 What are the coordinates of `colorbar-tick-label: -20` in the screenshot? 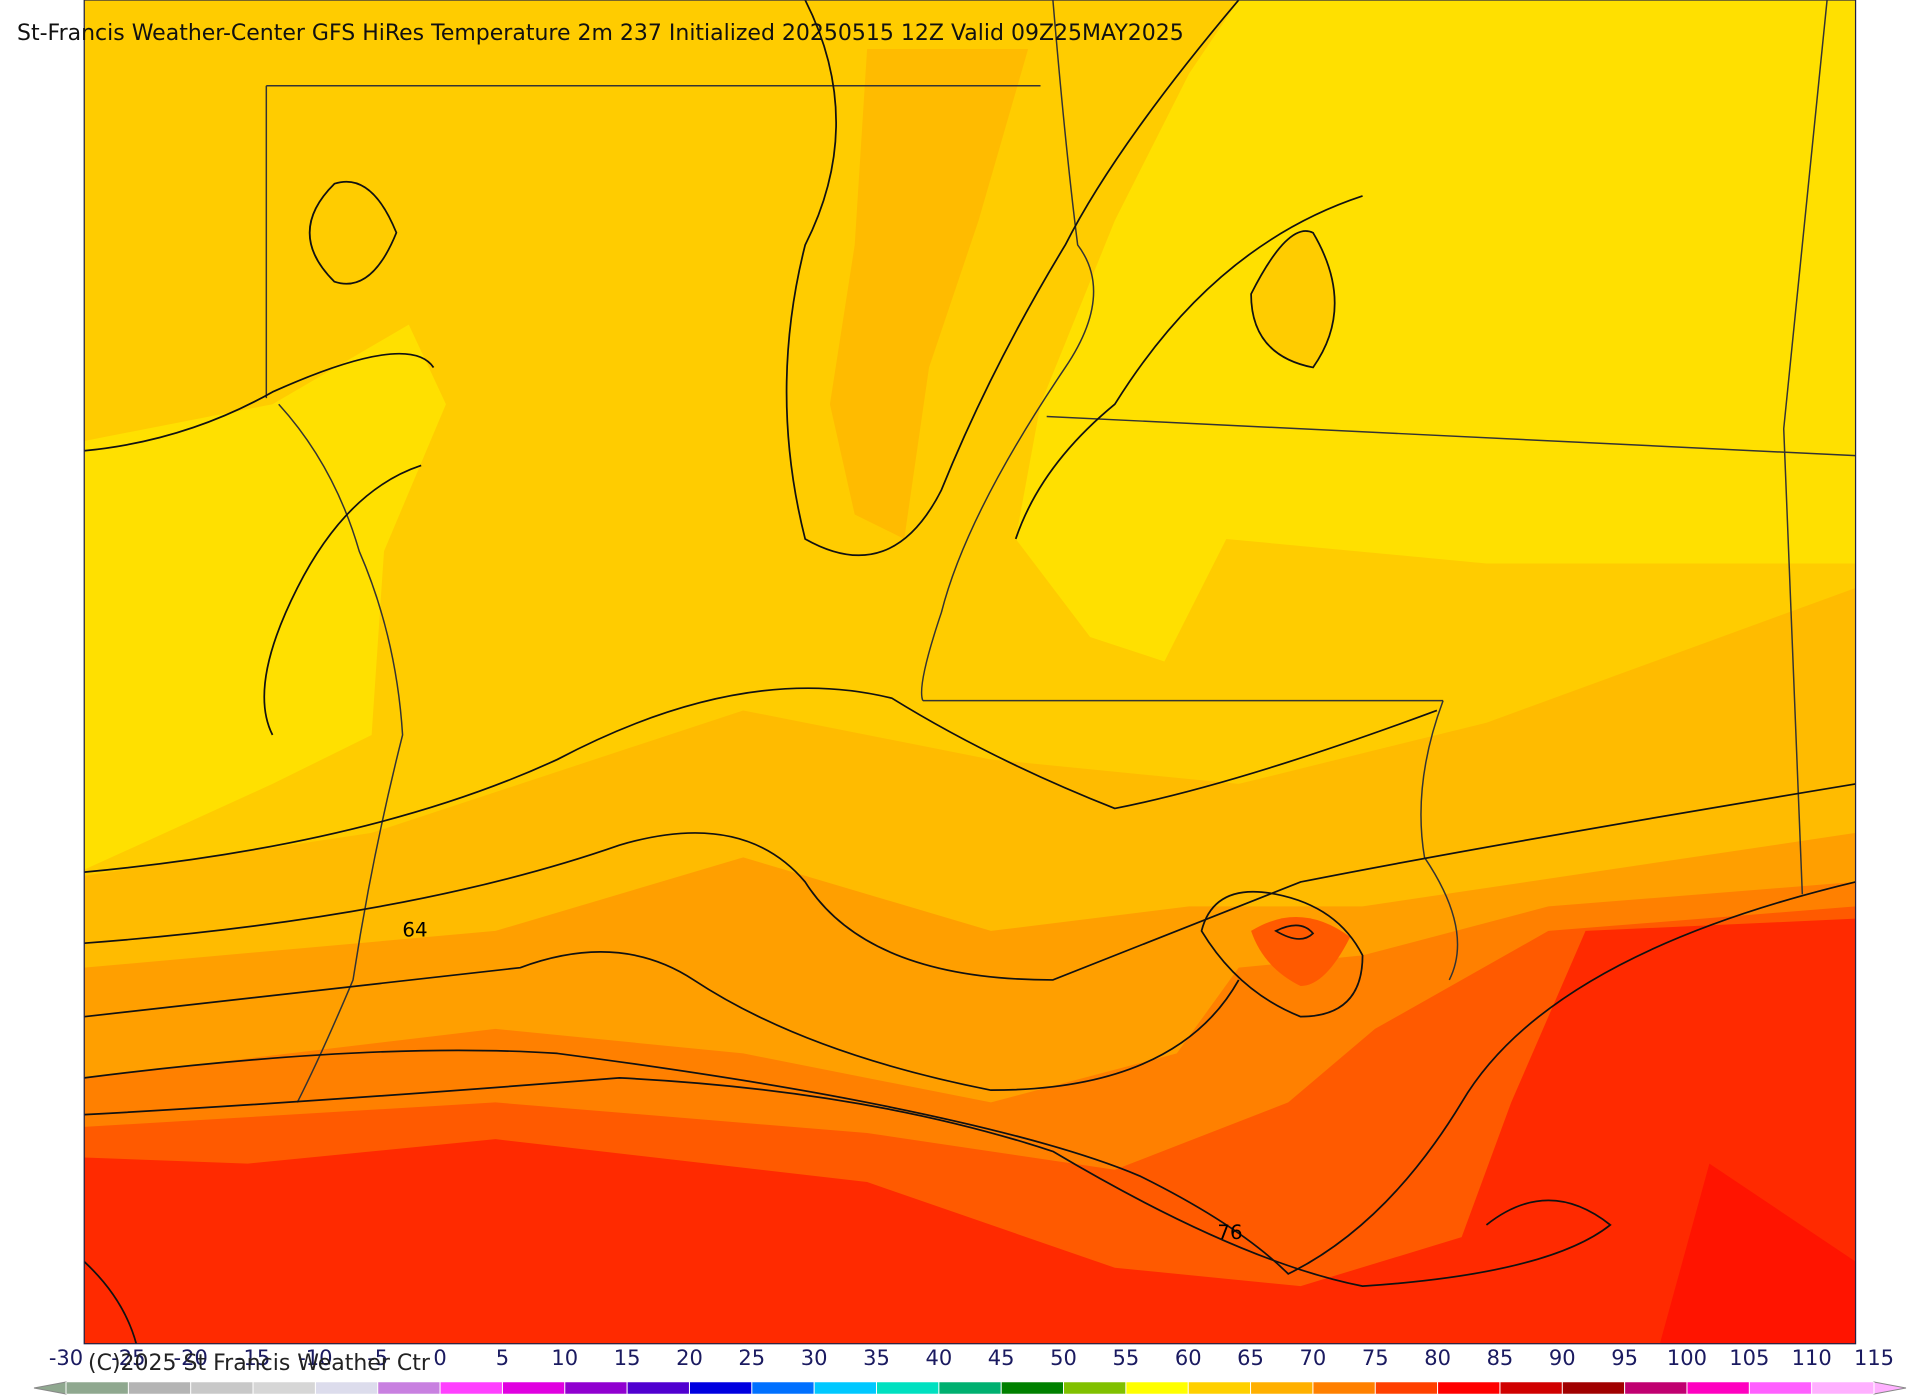 It's located at (191, 1358).